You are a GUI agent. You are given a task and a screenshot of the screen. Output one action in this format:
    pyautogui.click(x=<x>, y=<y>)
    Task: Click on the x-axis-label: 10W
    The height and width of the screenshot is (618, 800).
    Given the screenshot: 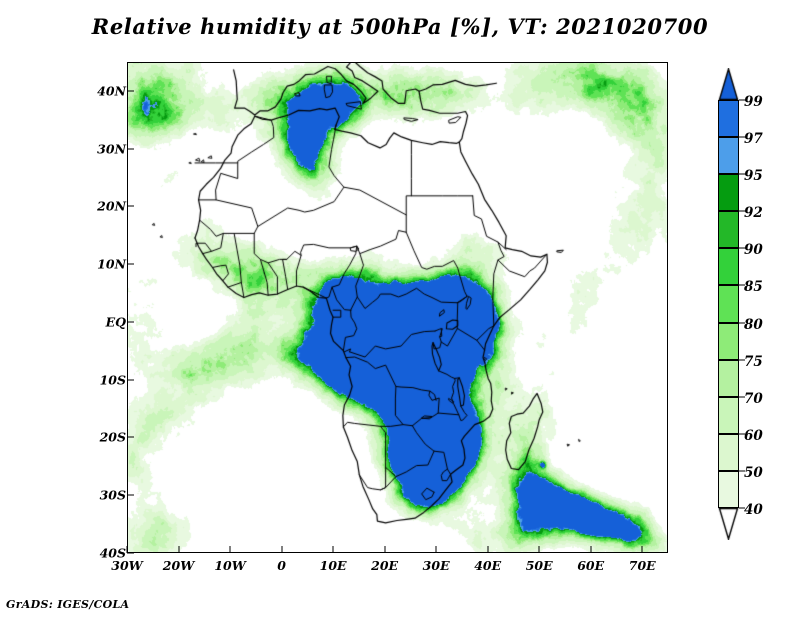 What is the action you would take?
    pyautogui.click(x=230, y=565)
    